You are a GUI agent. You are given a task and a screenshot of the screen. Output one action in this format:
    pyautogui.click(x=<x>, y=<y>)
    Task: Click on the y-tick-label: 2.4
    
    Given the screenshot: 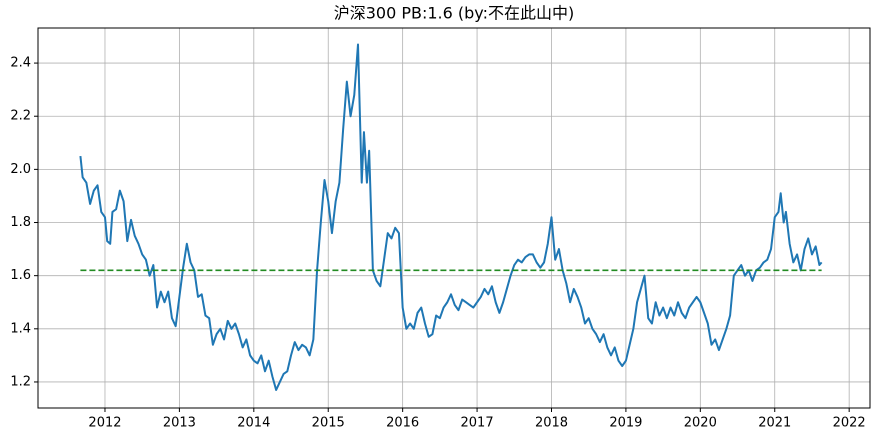 What is the action you would take?
    pyautogui.click(x=20, y=63)
    